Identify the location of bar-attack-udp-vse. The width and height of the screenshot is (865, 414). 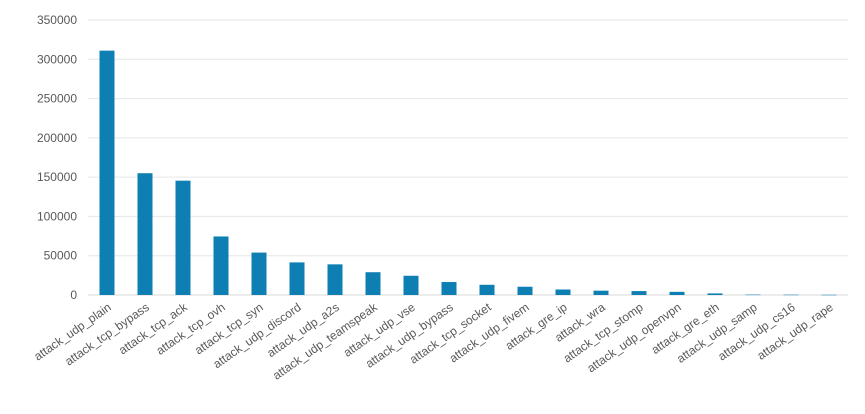
(411, 285).